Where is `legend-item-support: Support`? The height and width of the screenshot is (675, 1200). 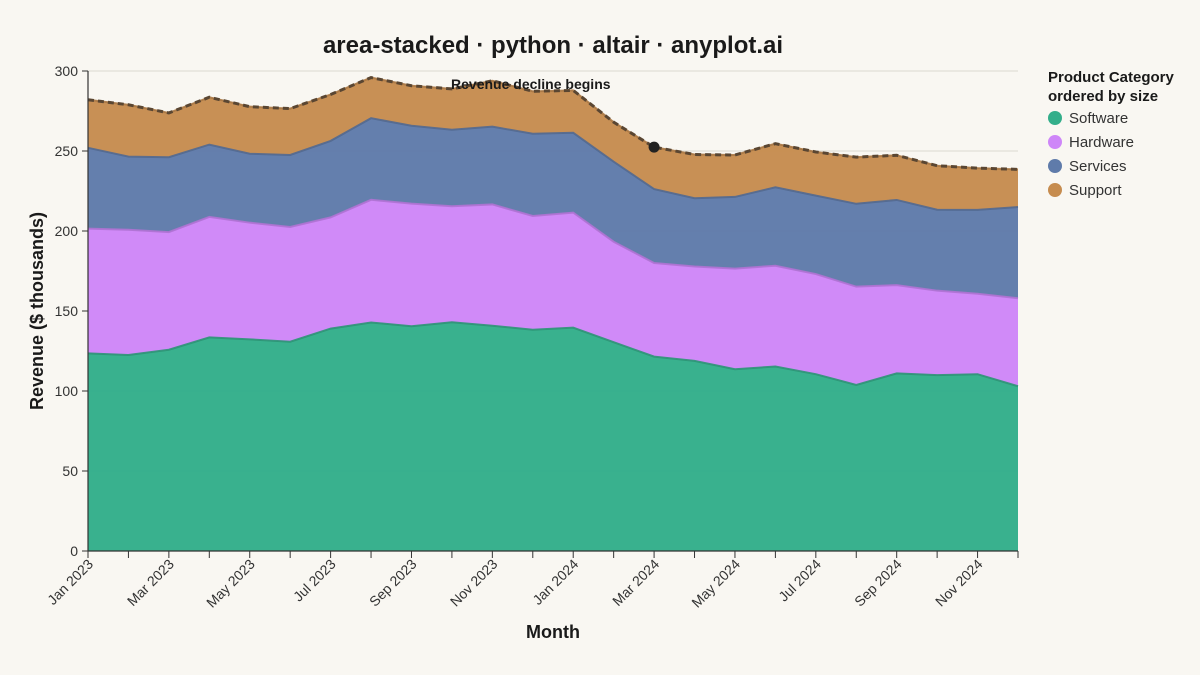
legend-item-support: Support is located at coordinates (1085, 190).